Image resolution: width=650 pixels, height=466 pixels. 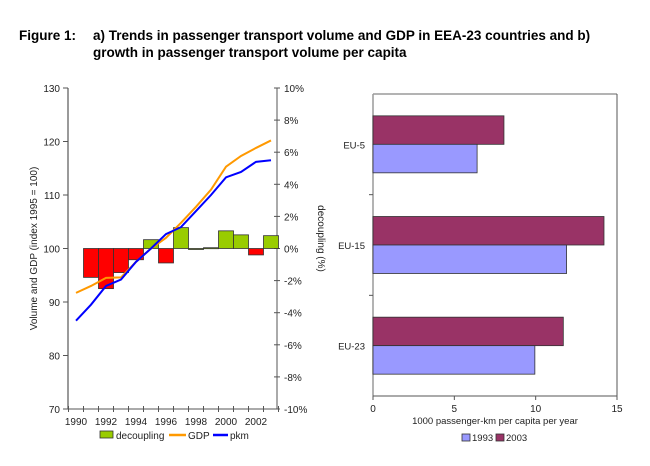 I want to click on x-axis-label: 1000 passenger-km per capita per year, so click(x=495, y=421).